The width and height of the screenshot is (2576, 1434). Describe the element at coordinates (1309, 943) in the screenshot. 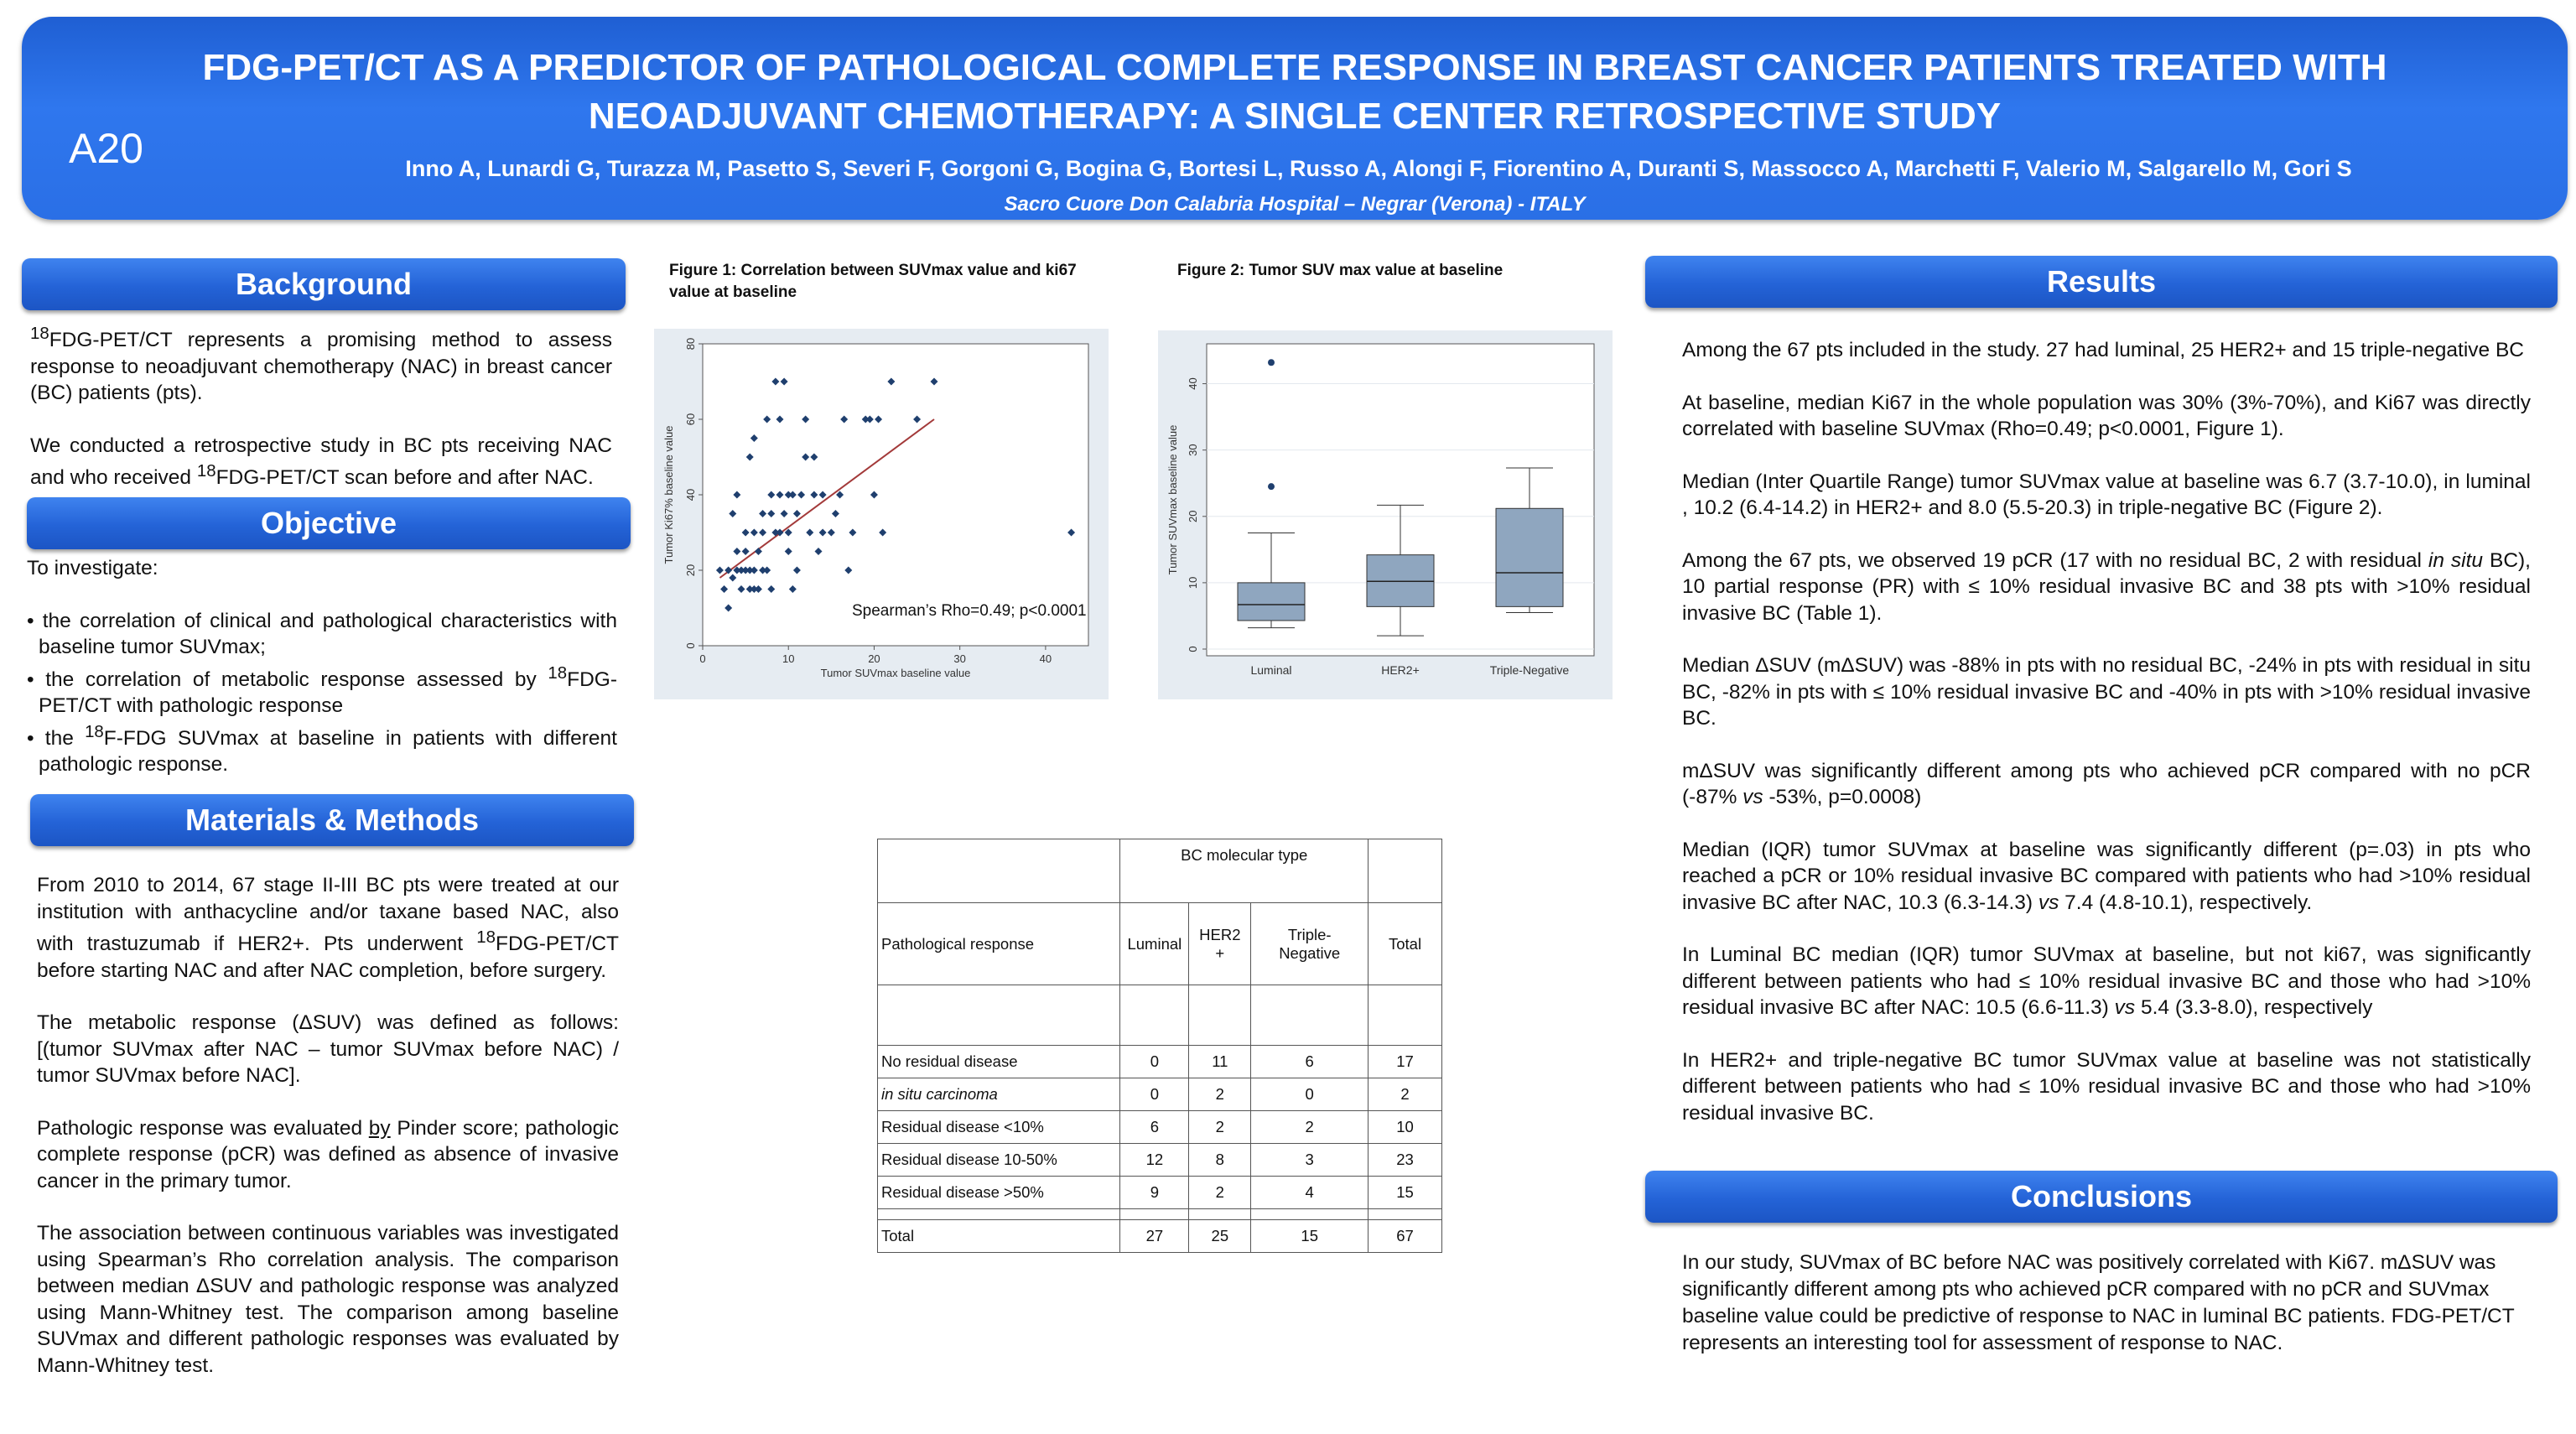

I see `table-col-tn: Triple- Negative` at that location.